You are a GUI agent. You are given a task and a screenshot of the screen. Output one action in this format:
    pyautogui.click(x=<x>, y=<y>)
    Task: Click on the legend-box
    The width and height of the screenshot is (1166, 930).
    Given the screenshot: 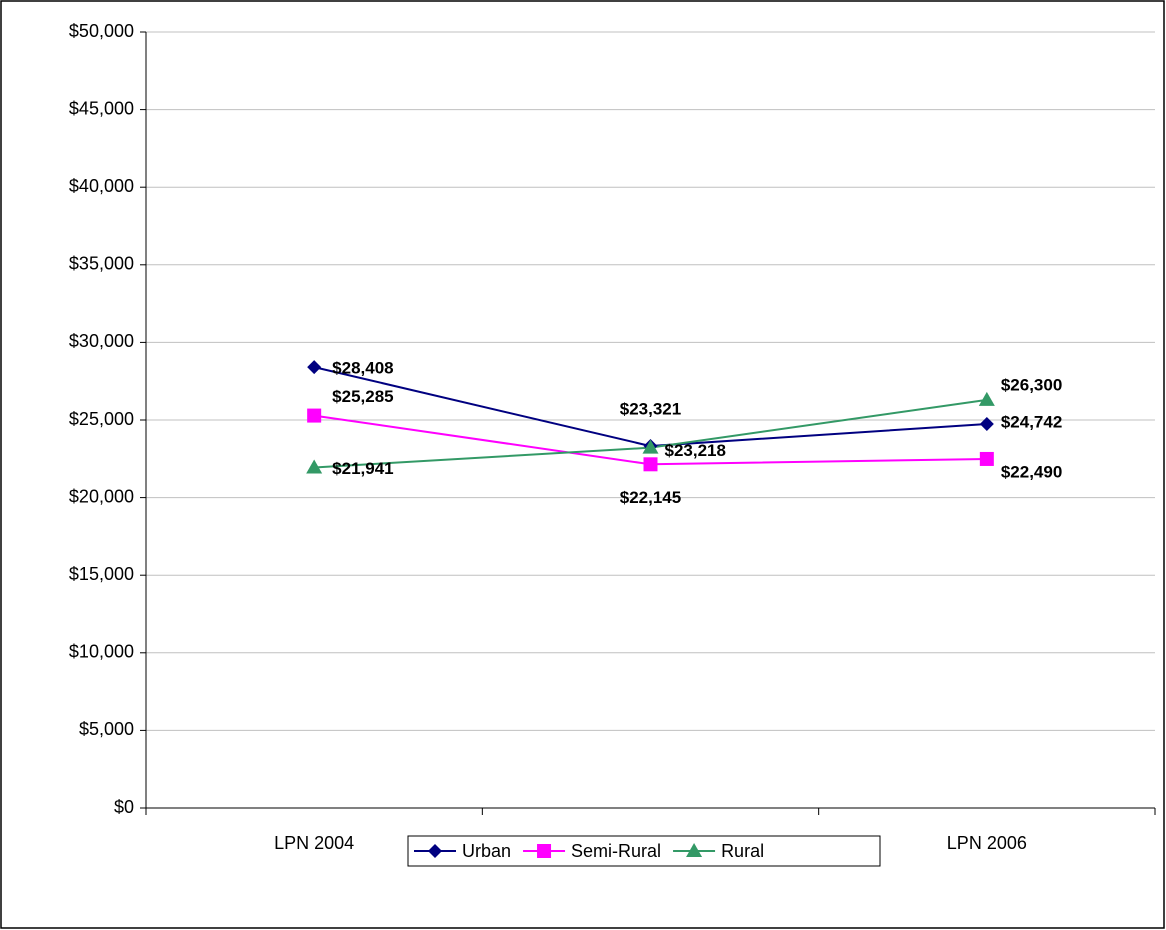 What is the action you would take?
    pyautogui.click(x=644, y=851)
    